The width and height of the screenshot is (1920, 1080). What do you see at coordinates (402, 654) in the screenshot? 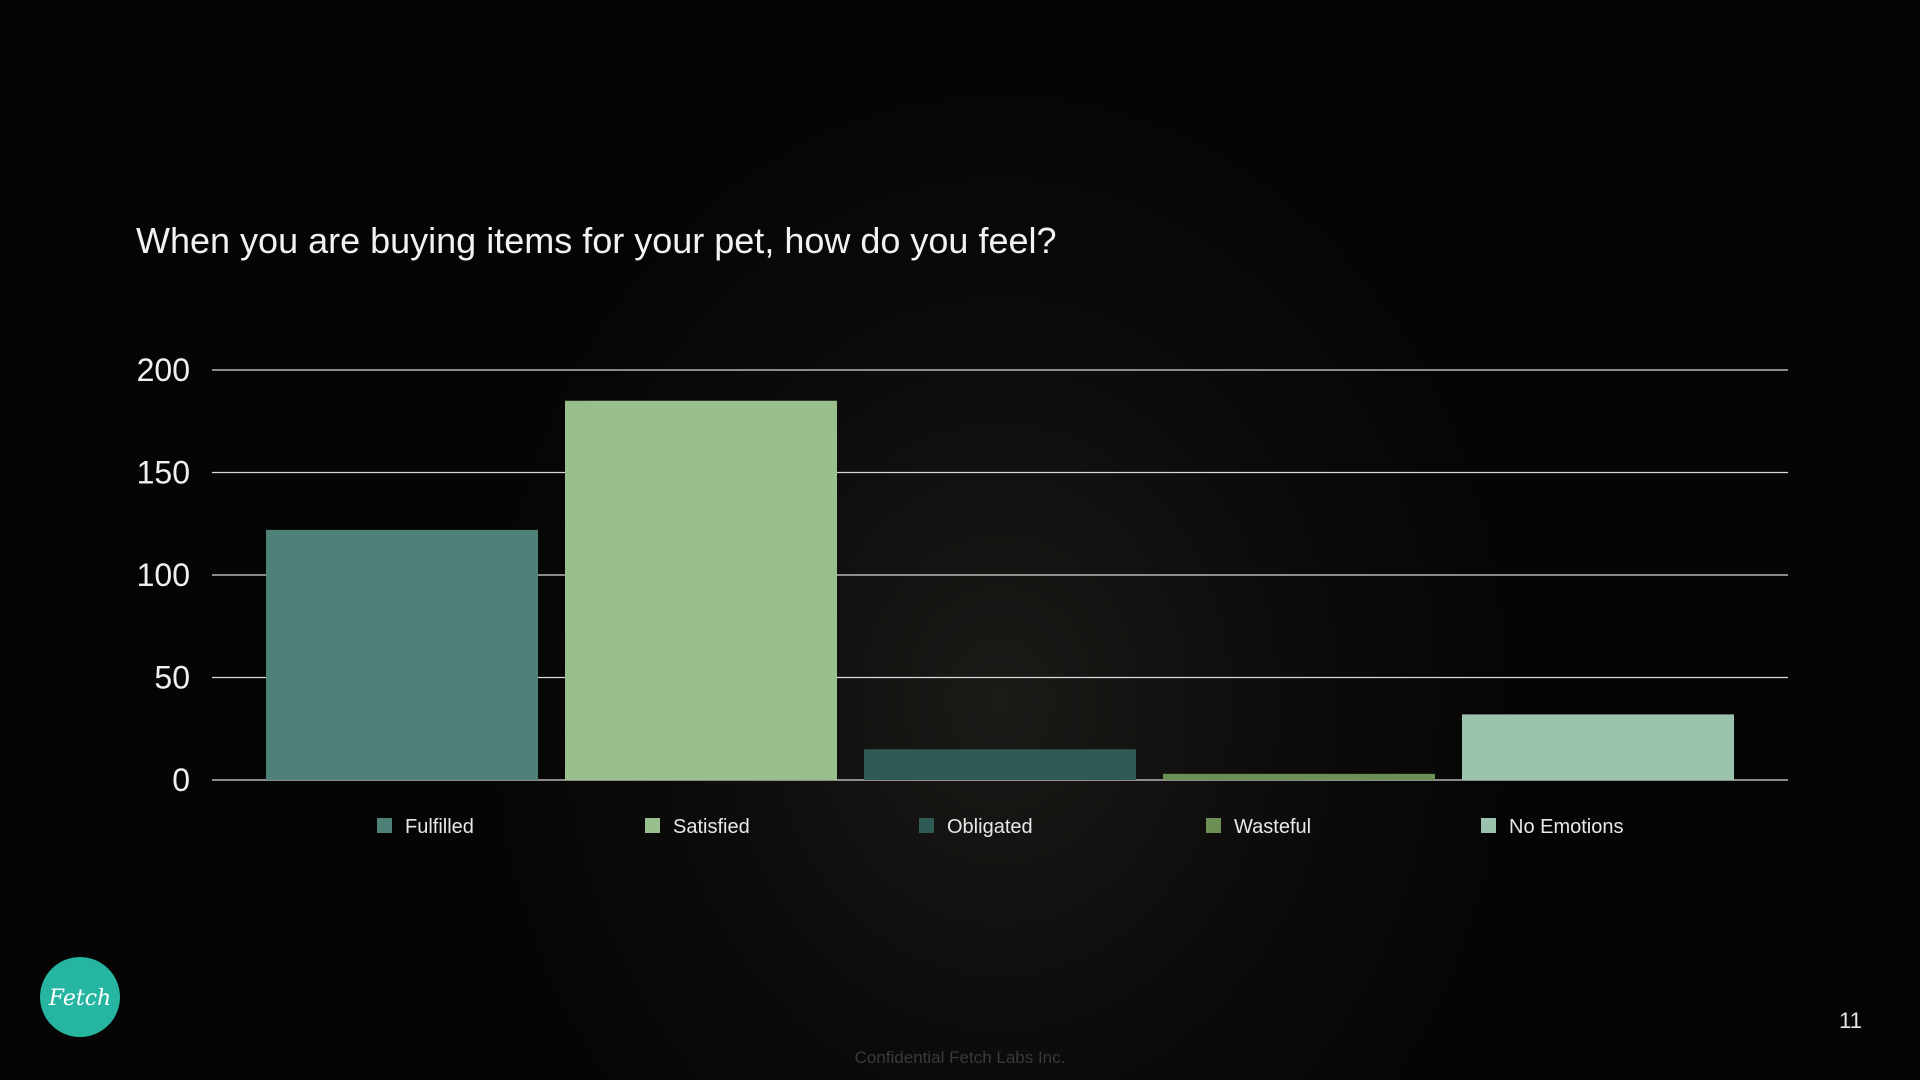
I see `bar-fulfilled` at bounding box center [402, 654].